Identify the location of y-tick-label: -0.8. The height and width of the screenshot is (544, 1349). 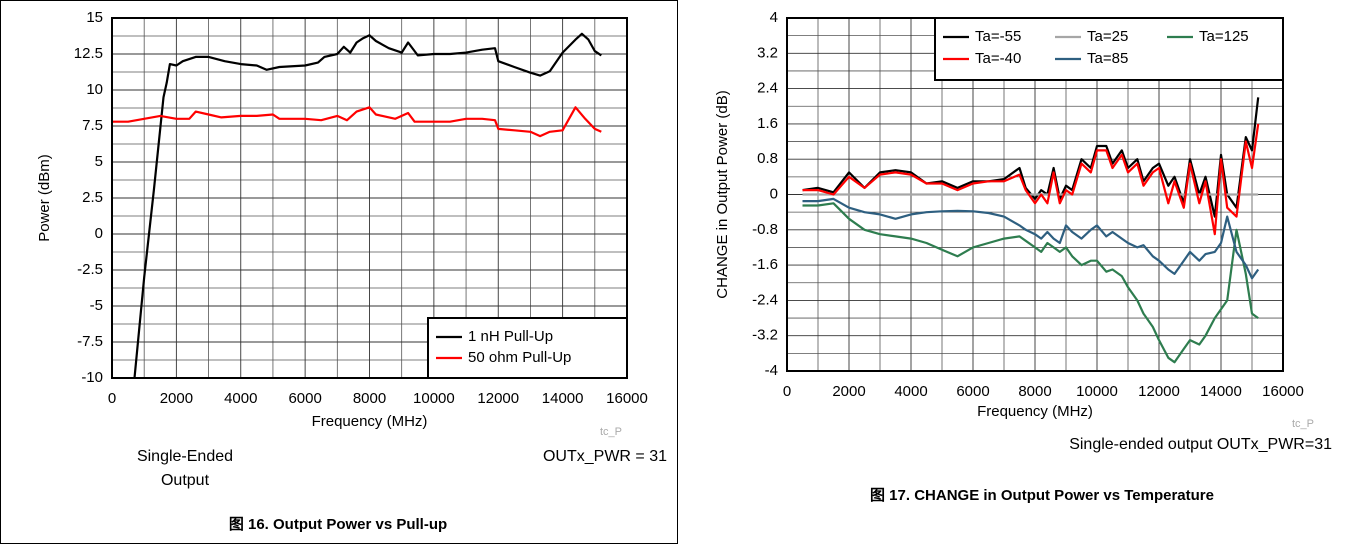
(765, 229).